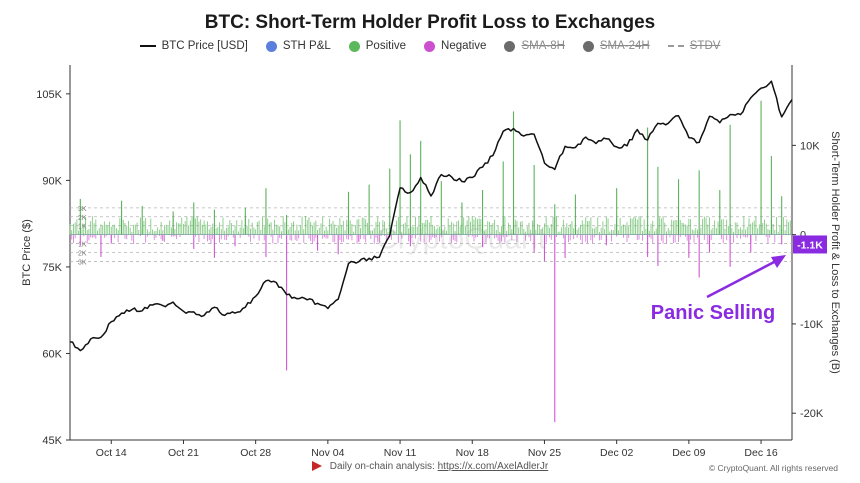  What do you see at coordinates (400, 453) in the screenshot?
I see `x-tick-label: Nov 11` at bounding box center [400, 453].